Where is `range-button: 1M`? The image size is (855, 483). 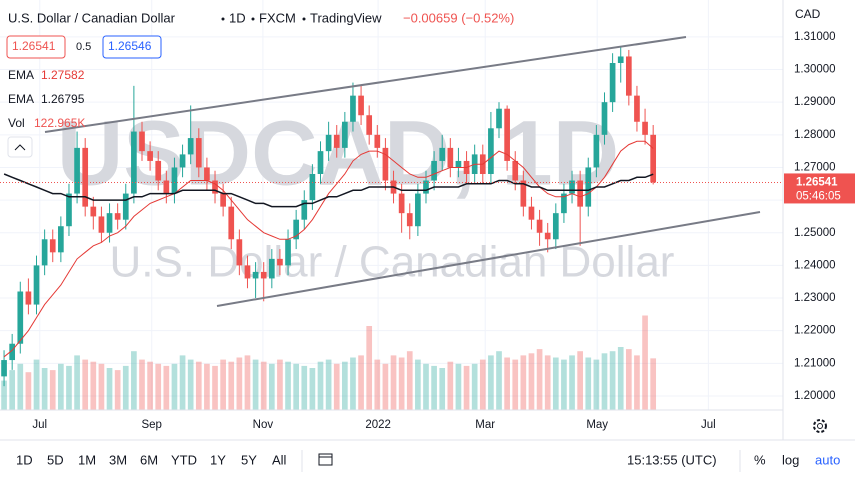 range-button: 1M is located at coordinates (87, 459).